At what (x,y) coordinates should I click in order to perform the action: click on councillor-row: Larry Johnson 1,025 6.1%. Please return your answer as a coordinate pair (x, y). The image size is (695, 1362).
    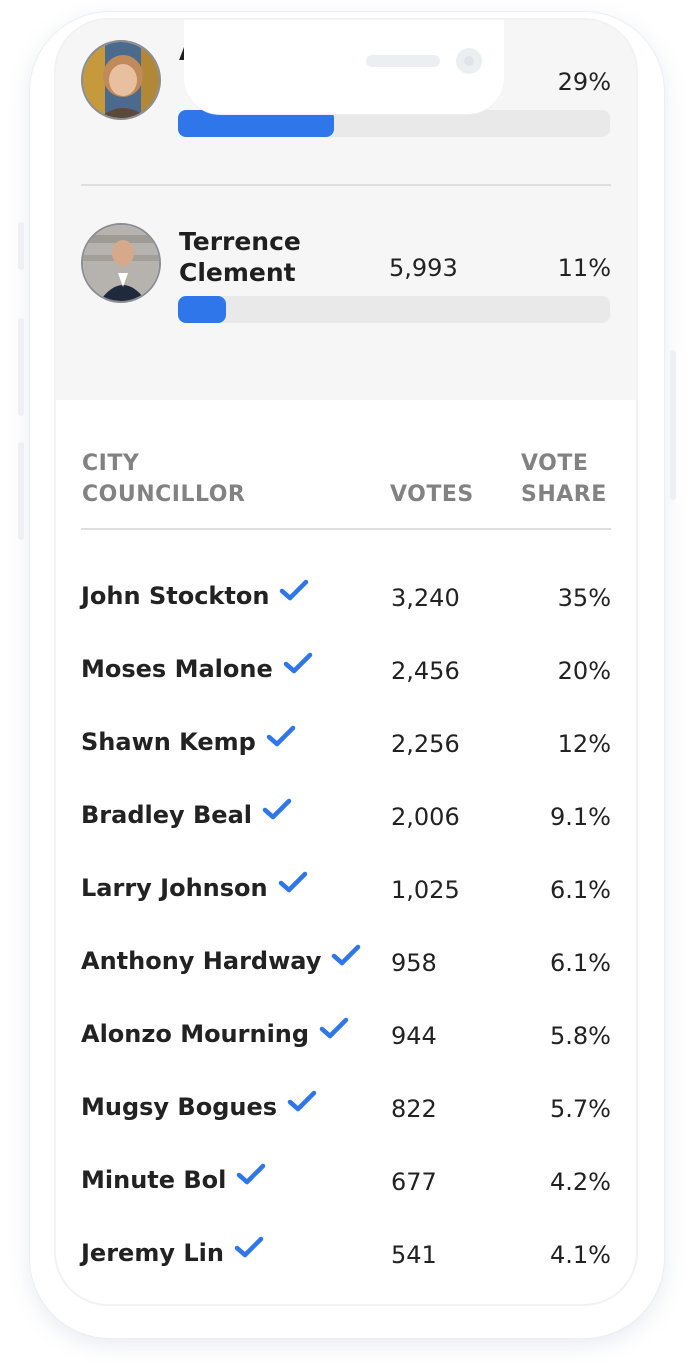
    Looking at the image, I should click on (346, 890).